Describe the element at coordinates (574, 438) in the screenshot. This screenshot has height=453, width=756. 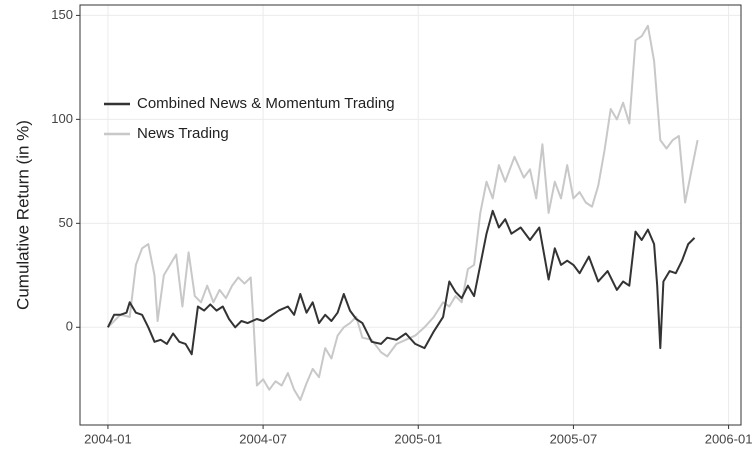
I see `x-tick-label: 2005-07` at that location.